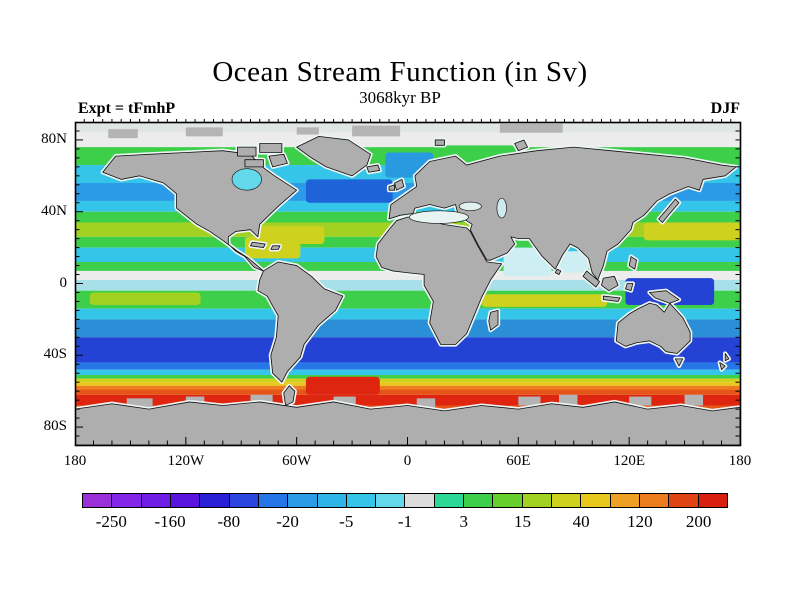 The width and height of the screenshot is (800, 600). Describe the element at coordinates (342, 385) in the screenshot. I see `scotia-sea-acc-core` at that location.